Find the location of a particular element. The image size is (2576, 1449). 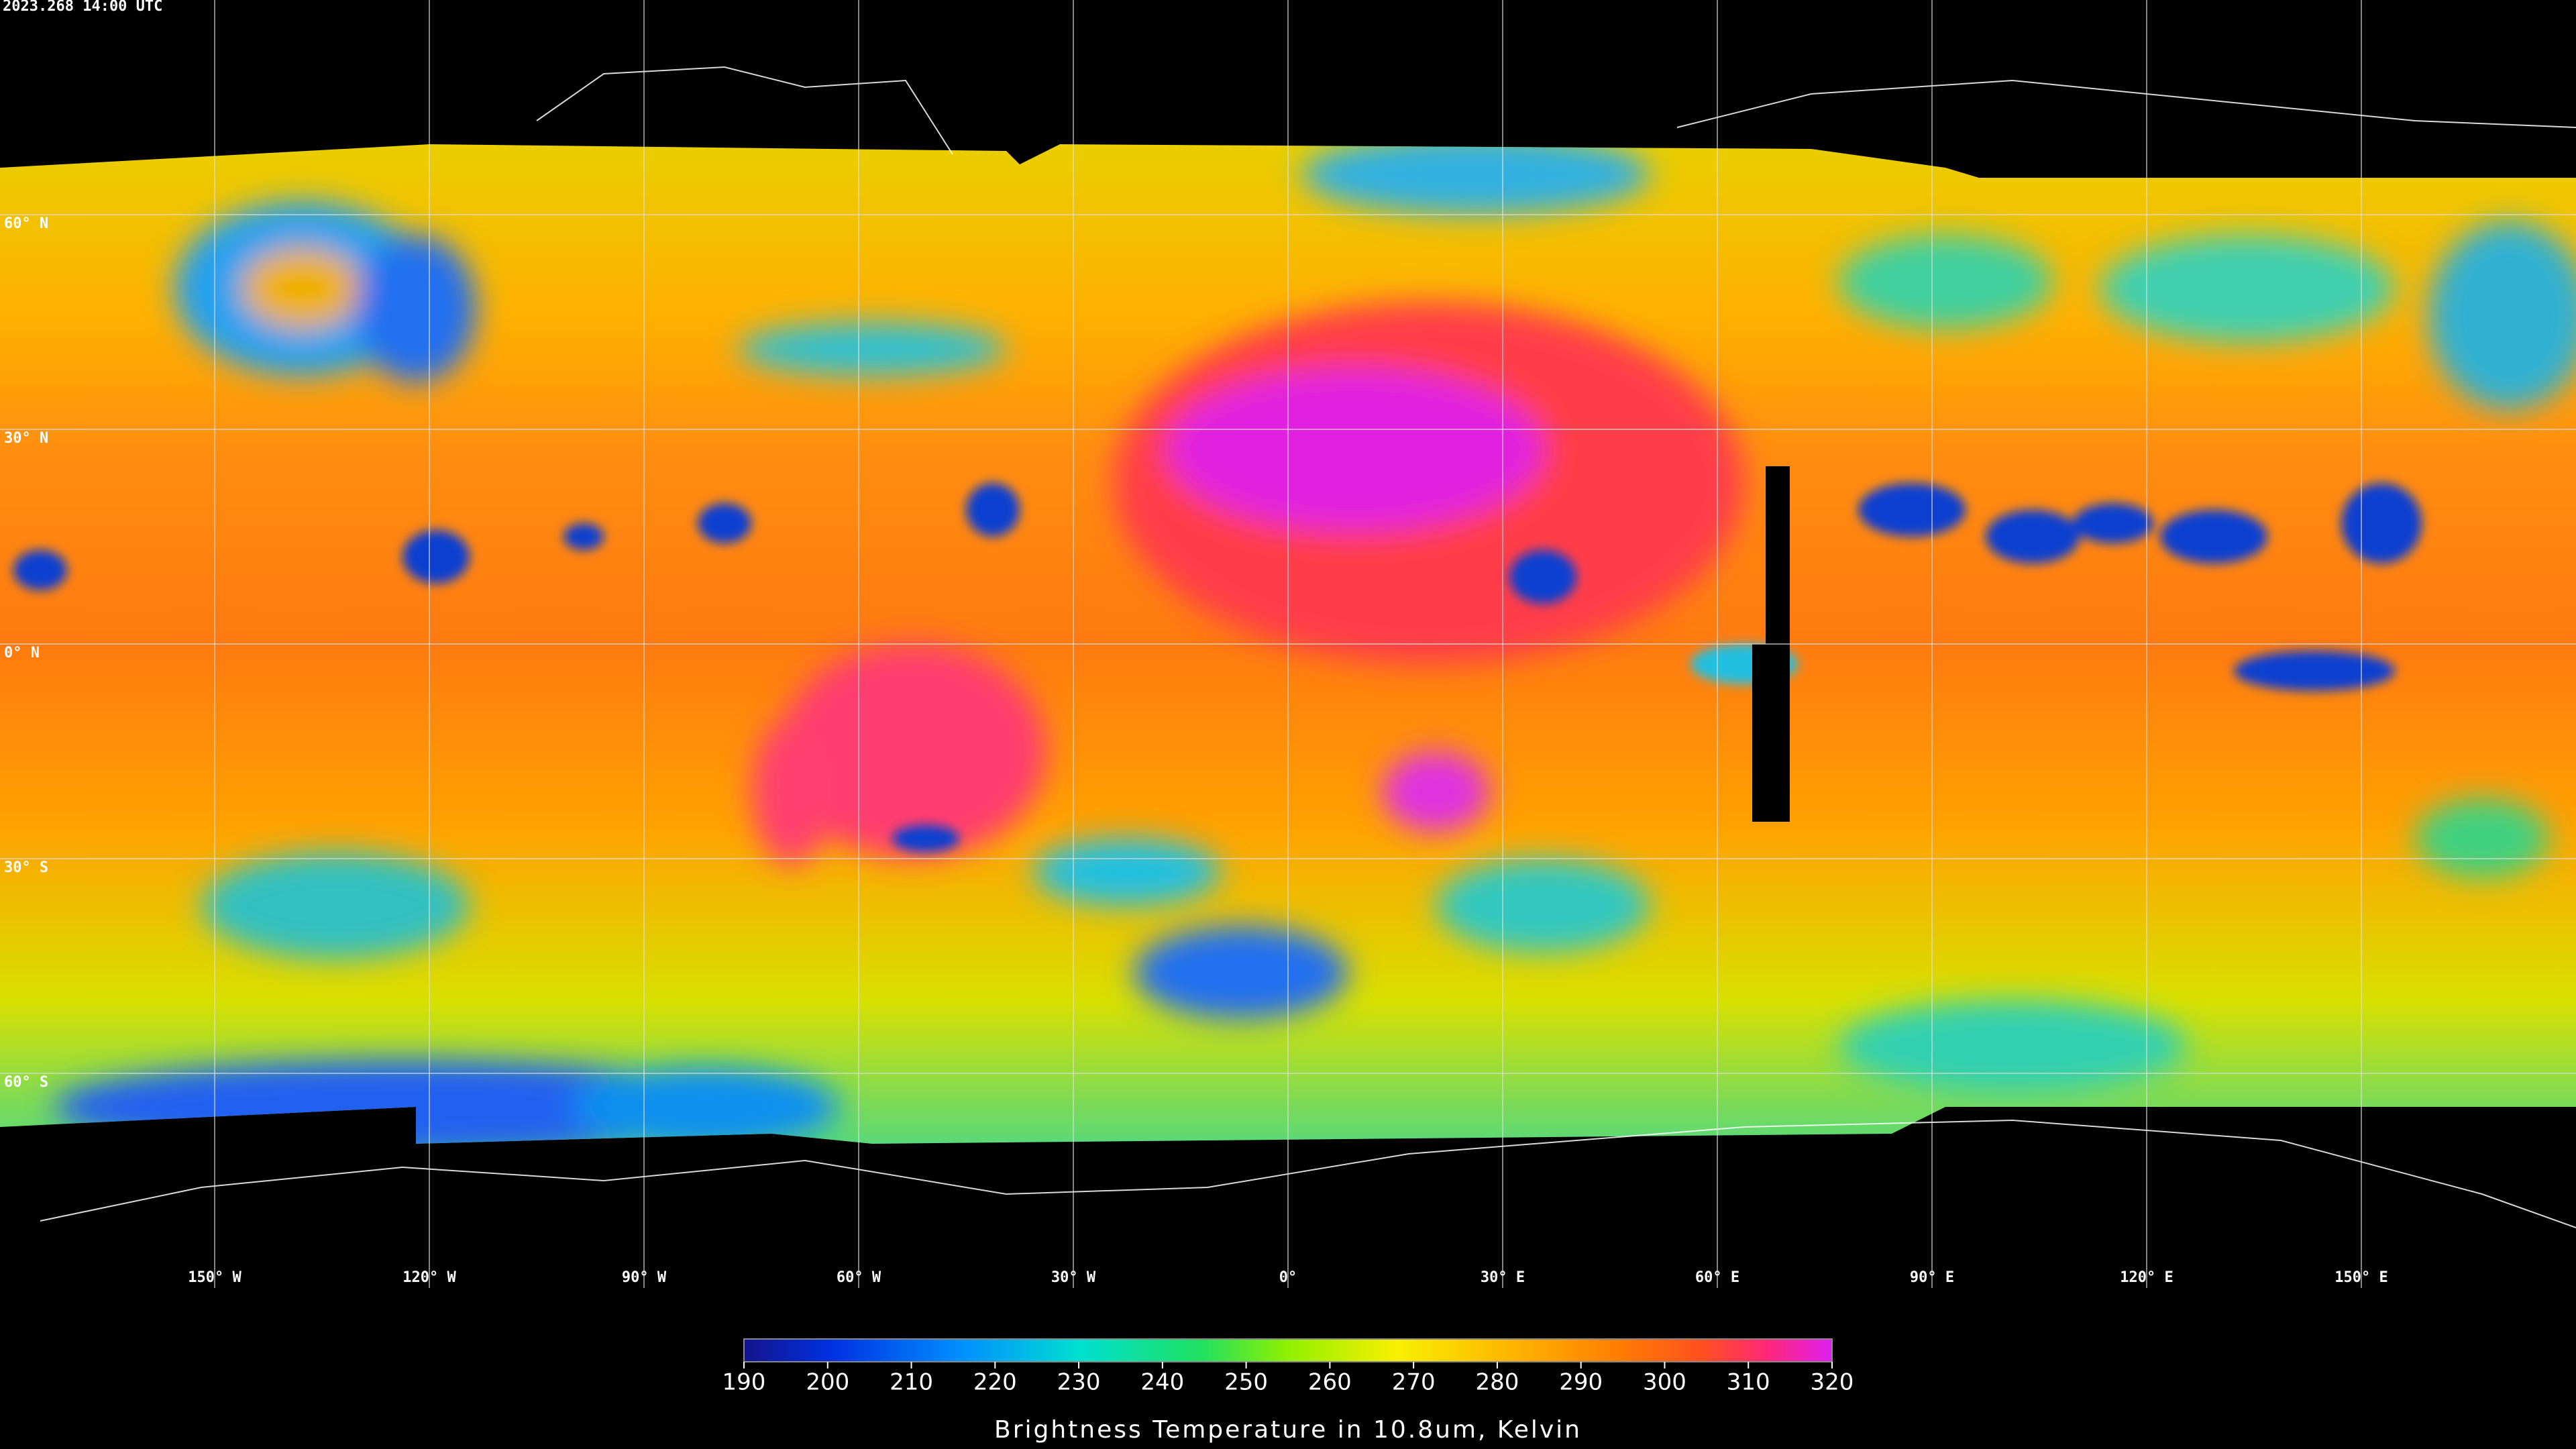

colorbar-tick-label: 240 is located at coordinates (1162, 1382).